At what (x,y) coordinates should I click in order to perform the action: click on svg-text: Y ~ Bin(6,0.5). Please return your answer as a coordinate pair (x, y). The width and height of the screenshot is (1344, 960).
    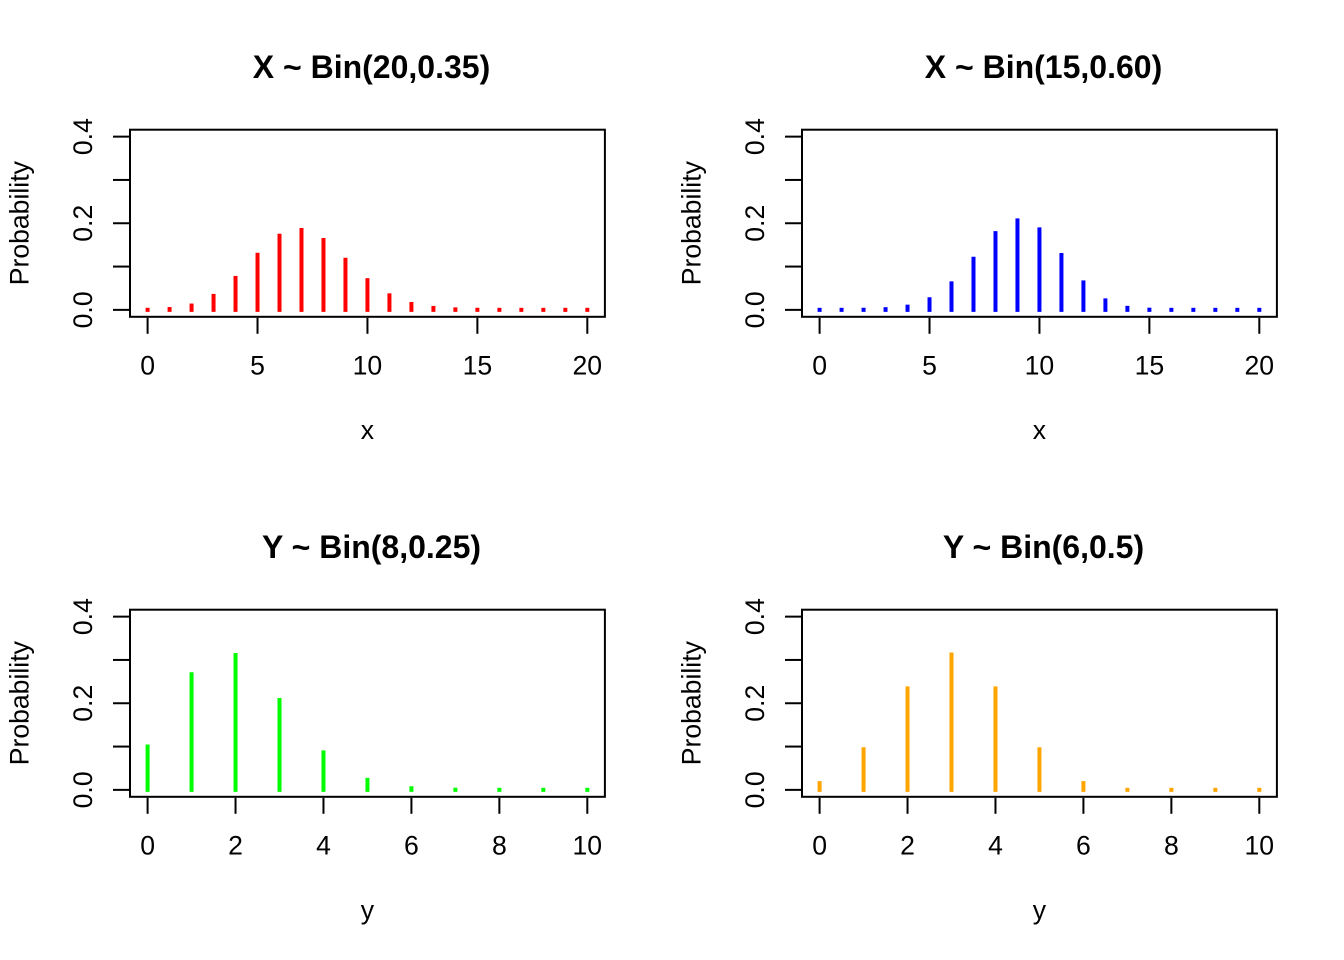
    Looking at the image, I should click on (1043, 547).